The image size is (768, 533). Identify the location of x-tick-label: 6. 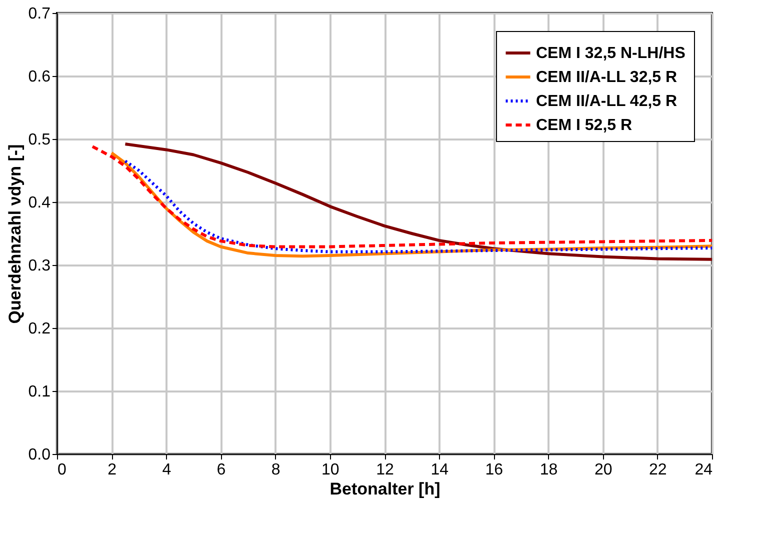
(221, 470).